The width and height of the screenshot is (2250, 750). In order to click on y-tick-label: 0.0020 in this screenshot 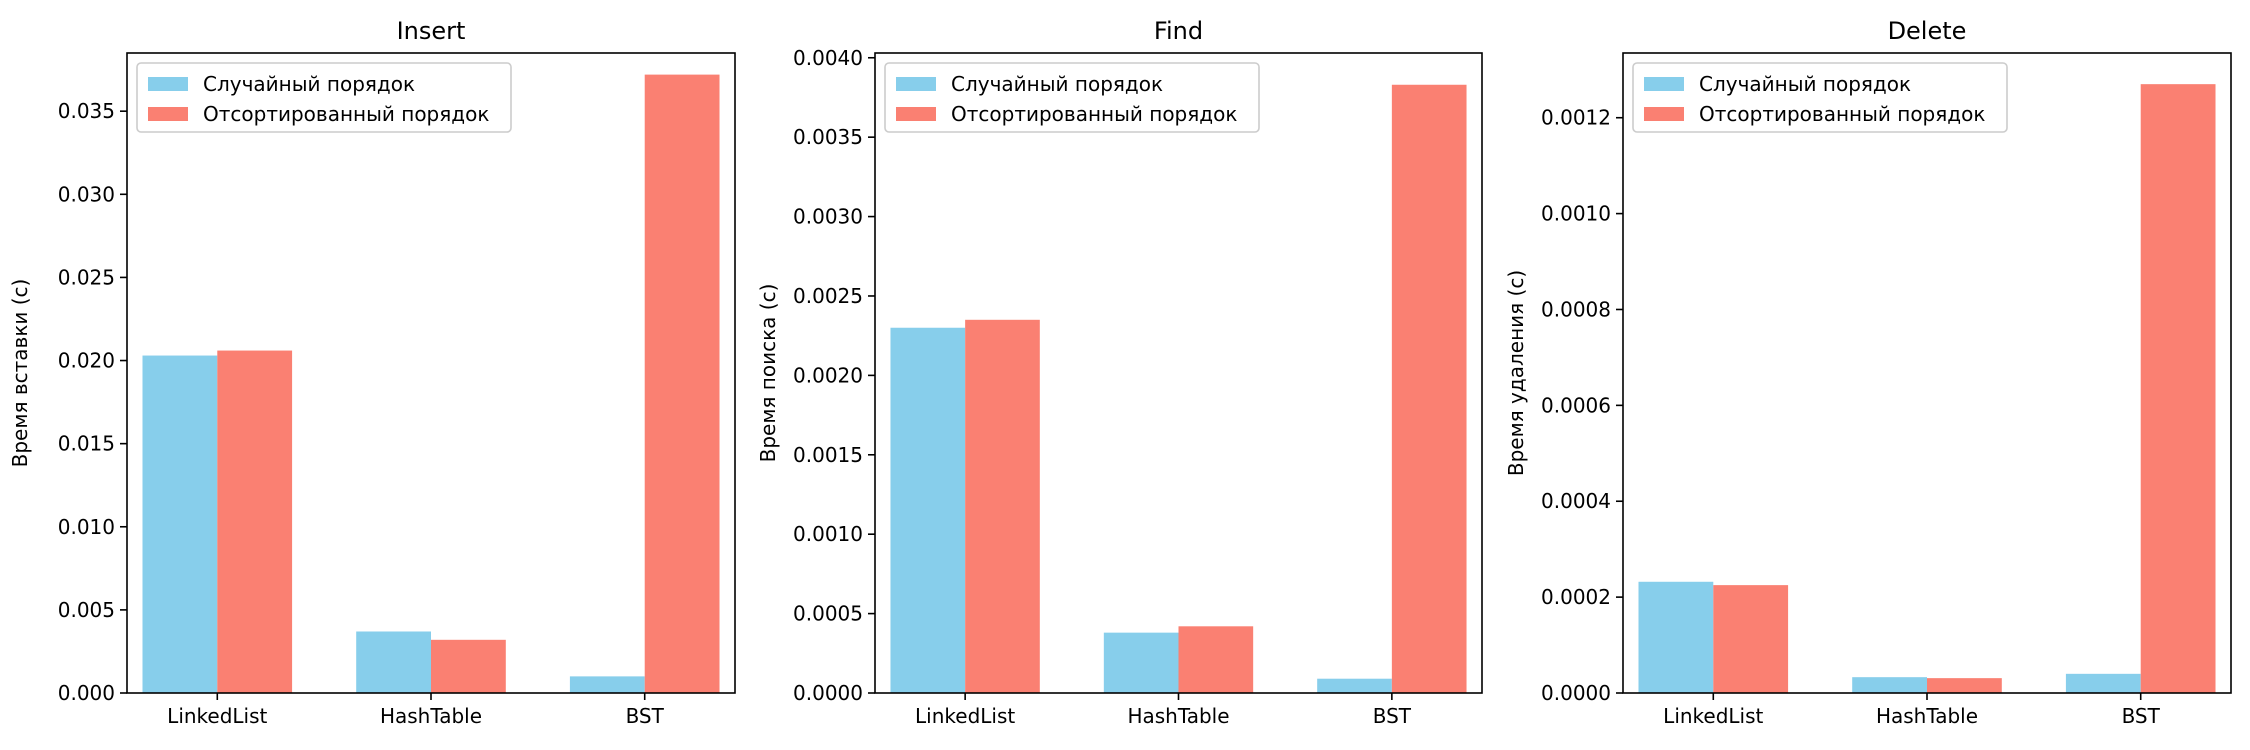, I will do `click(828, 375)`.